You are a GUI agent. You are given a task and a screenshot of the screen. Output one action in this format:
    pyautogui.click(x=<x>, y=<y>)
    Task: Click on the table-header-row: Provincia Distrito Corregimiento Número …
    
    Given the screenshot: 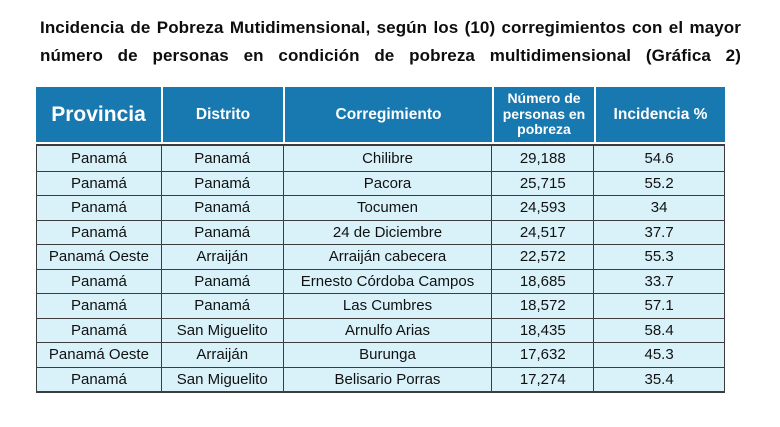 What is the action you would take?
    pyautogui.click(x=380, y=114)
    